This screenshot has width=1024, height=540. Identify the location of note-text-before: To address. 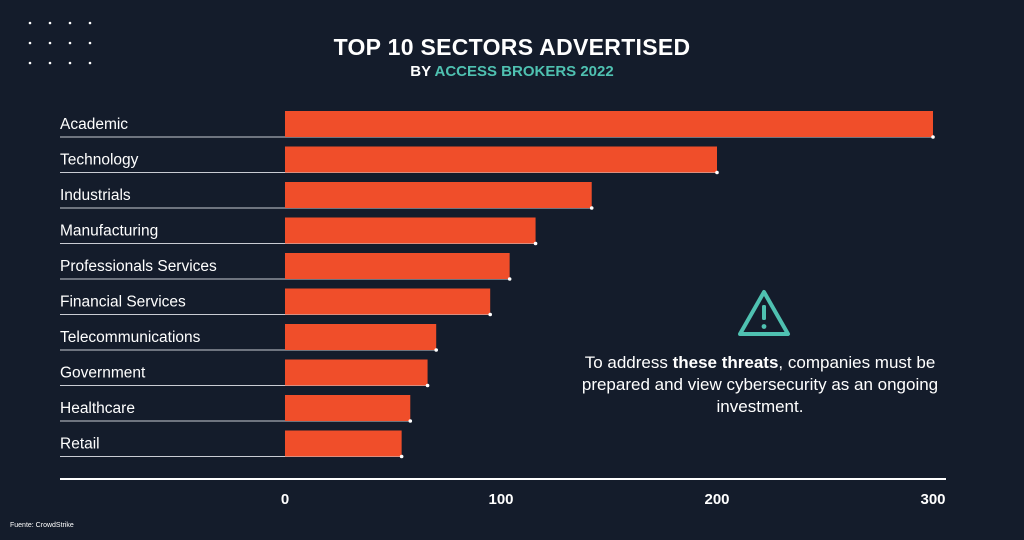
(628, 362).